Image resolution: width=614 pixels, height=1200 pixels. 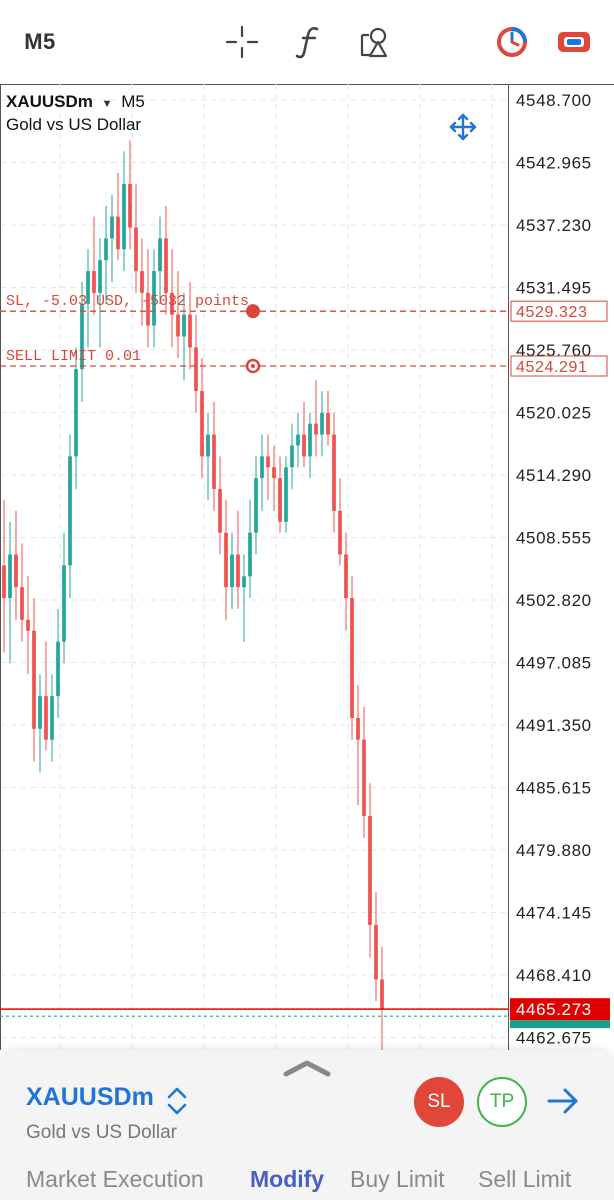 What do you see at coordinates (374, 42) in the screenshot?
I see `objects-icon` at bounding box center [374, 42].